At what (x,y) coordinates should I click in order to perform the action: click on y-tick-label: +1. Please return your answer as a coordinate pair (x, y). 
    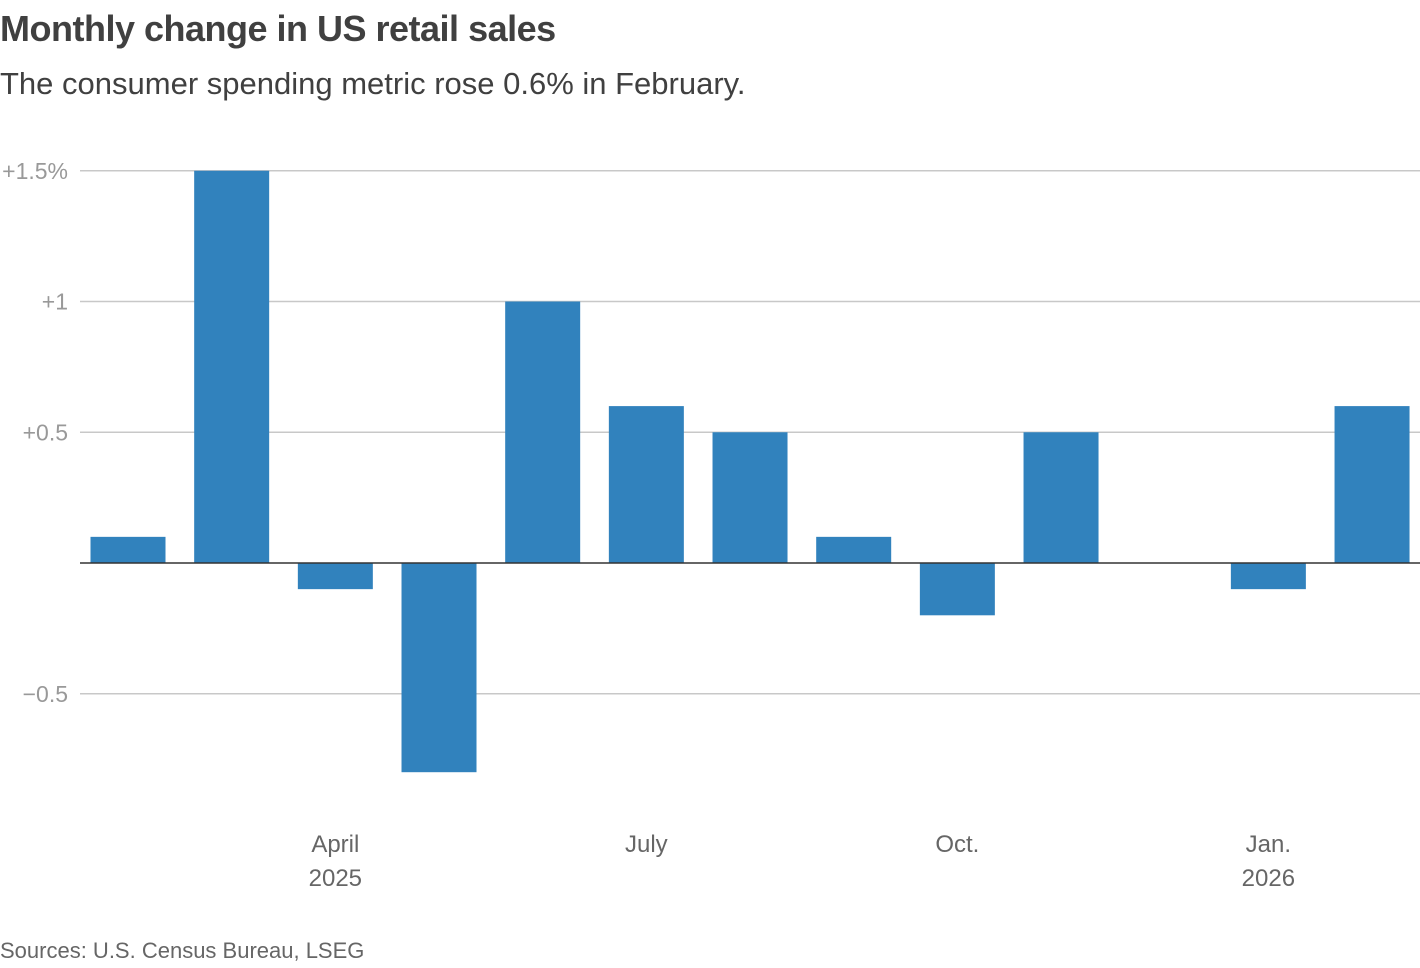
    Looking at the image, I should click on (55, 302).